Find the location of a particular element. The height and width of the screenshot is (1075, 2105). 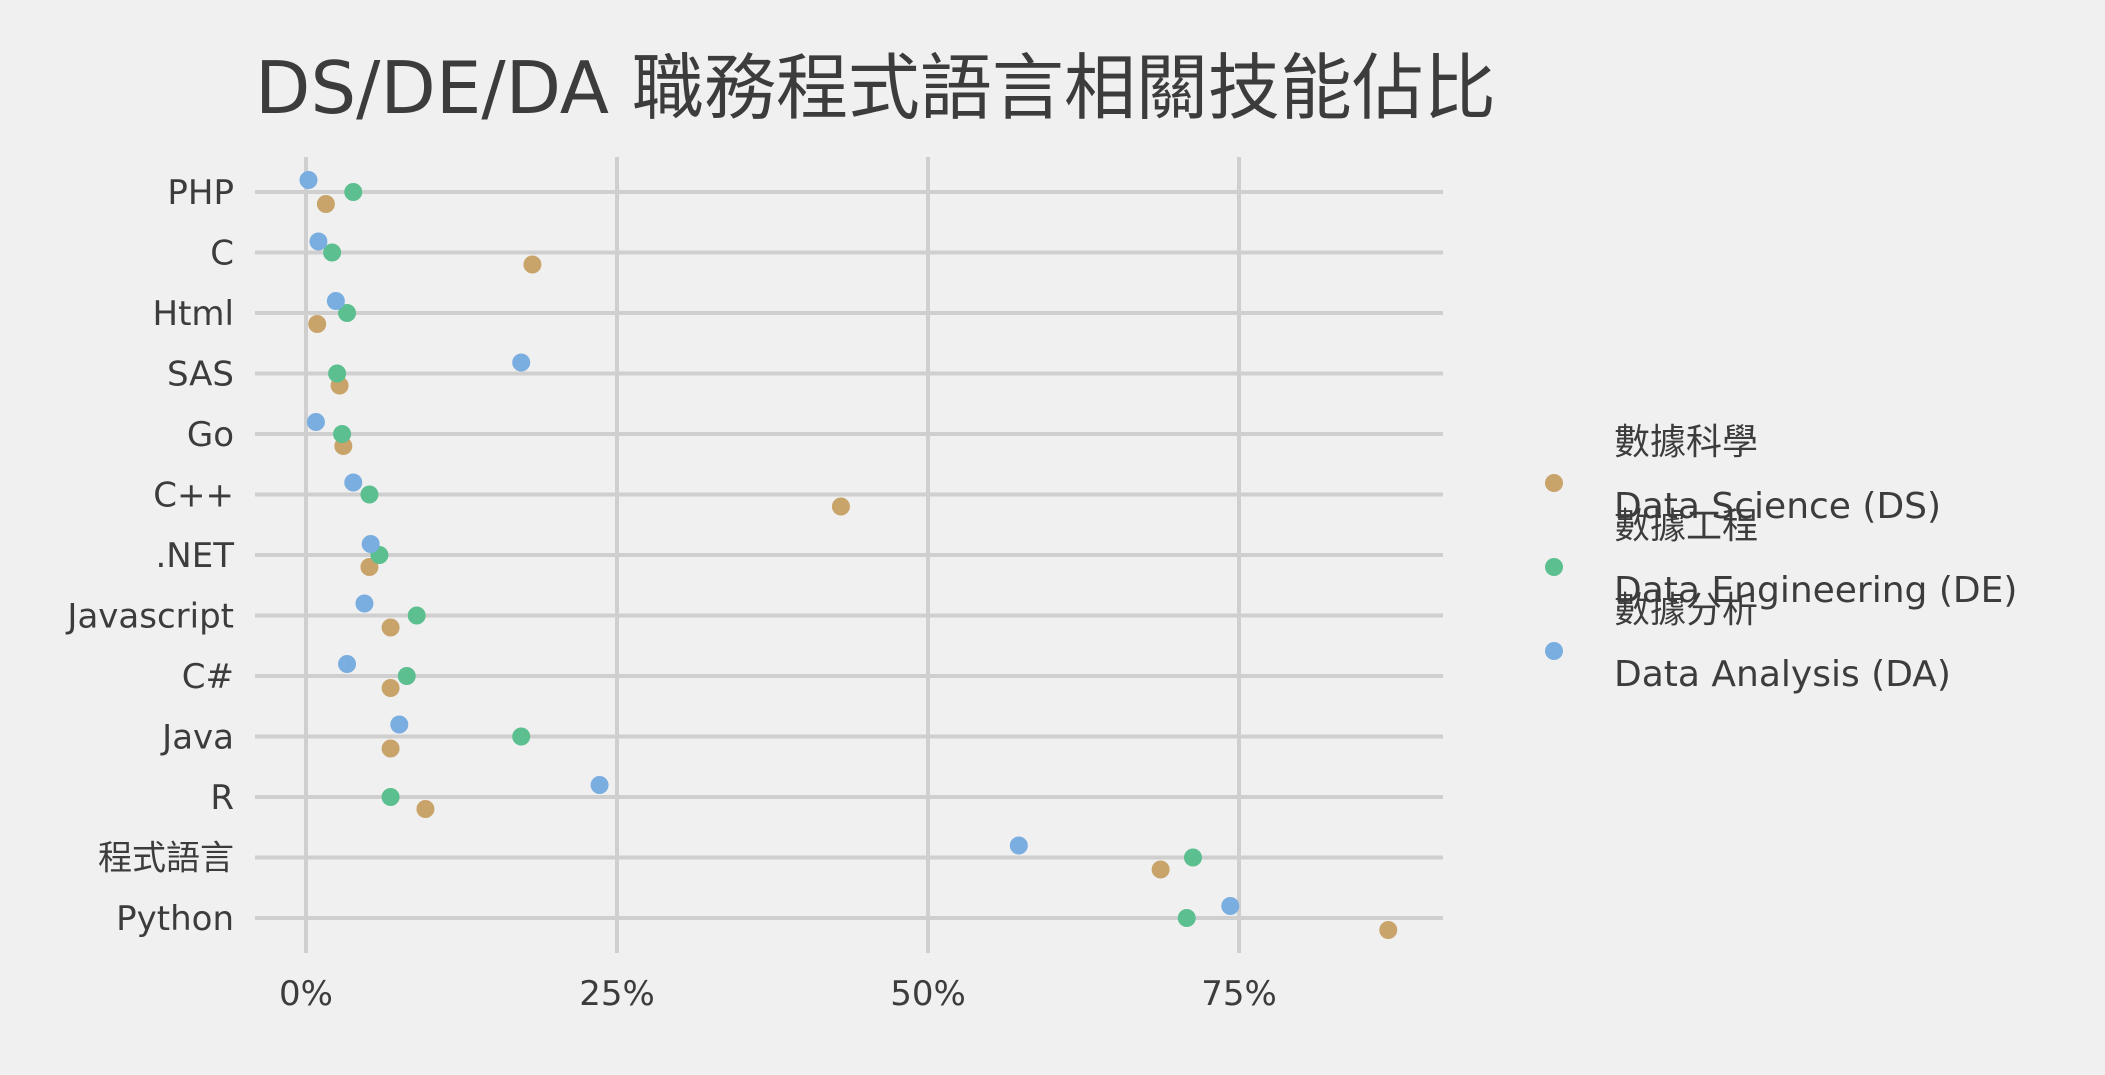

y-tick-label: Python is located at coordinates (175, 919).